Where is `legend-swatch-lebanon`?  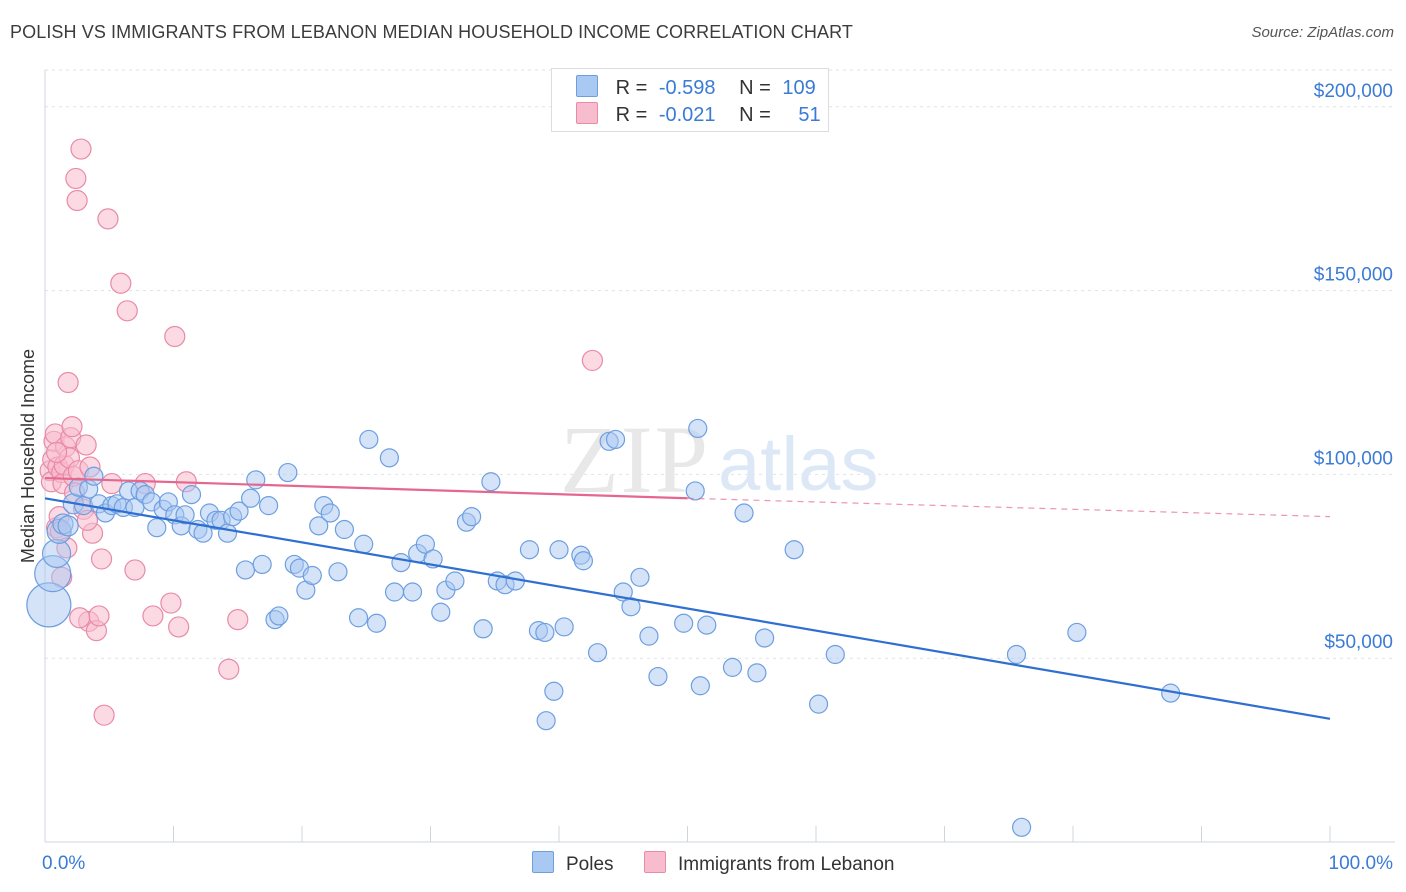
legend-swatch-lebanon is located at coordinates (587, 113).